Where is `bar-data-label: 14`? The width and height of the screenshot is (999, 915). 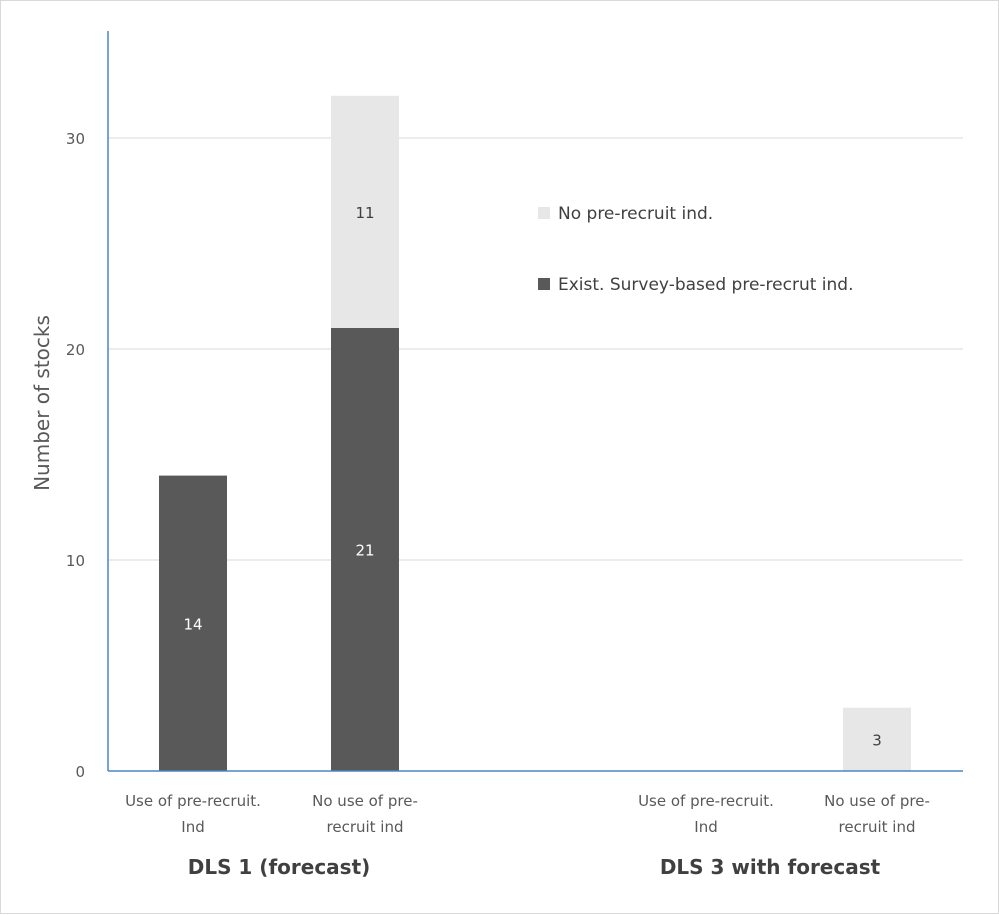
bar-data-label: 14 is located at coordinates (192, 624).